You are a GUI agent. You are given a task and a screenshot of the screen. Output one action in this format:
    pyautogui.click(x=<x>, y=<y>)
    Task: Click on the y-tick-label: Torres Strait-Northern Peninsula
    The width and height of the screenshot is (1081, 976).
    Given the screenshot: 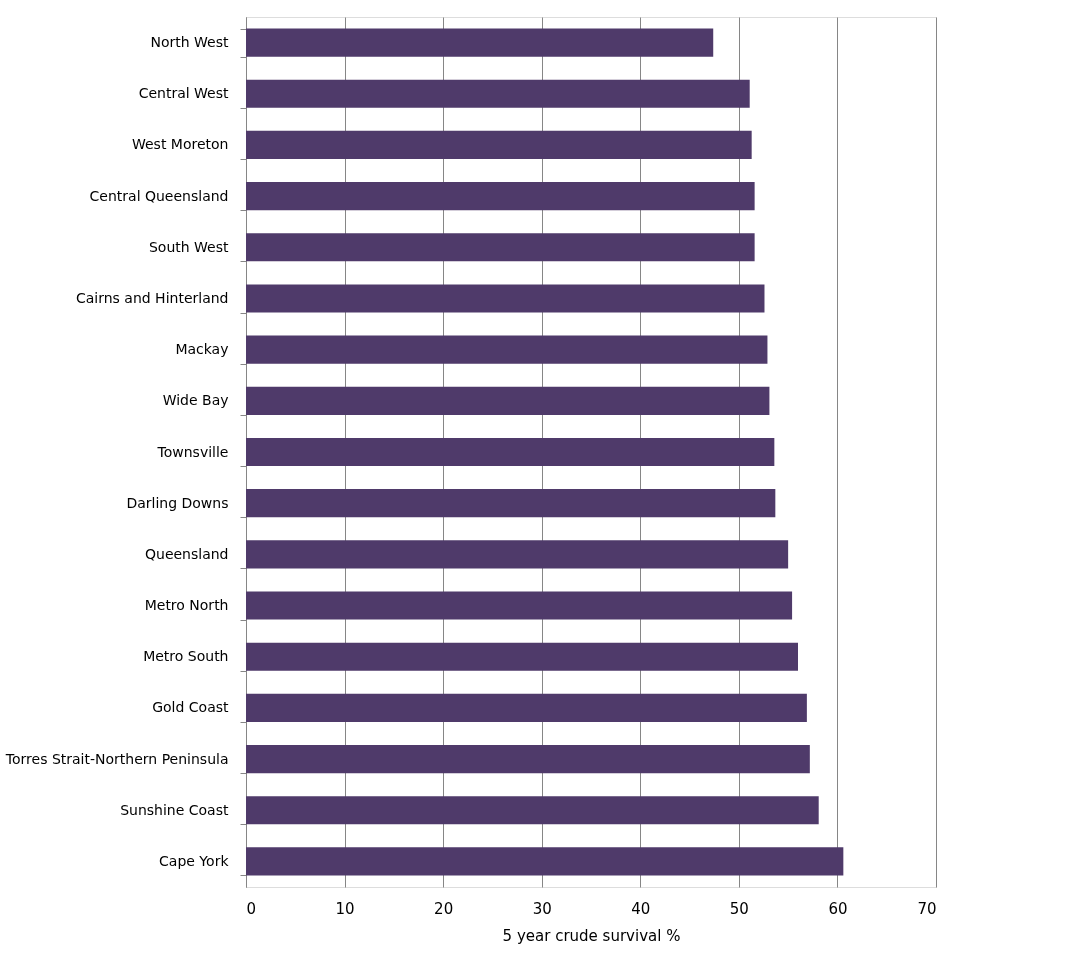 What is the action you would take?
    pyautogui.click(x=116, y=758)
    